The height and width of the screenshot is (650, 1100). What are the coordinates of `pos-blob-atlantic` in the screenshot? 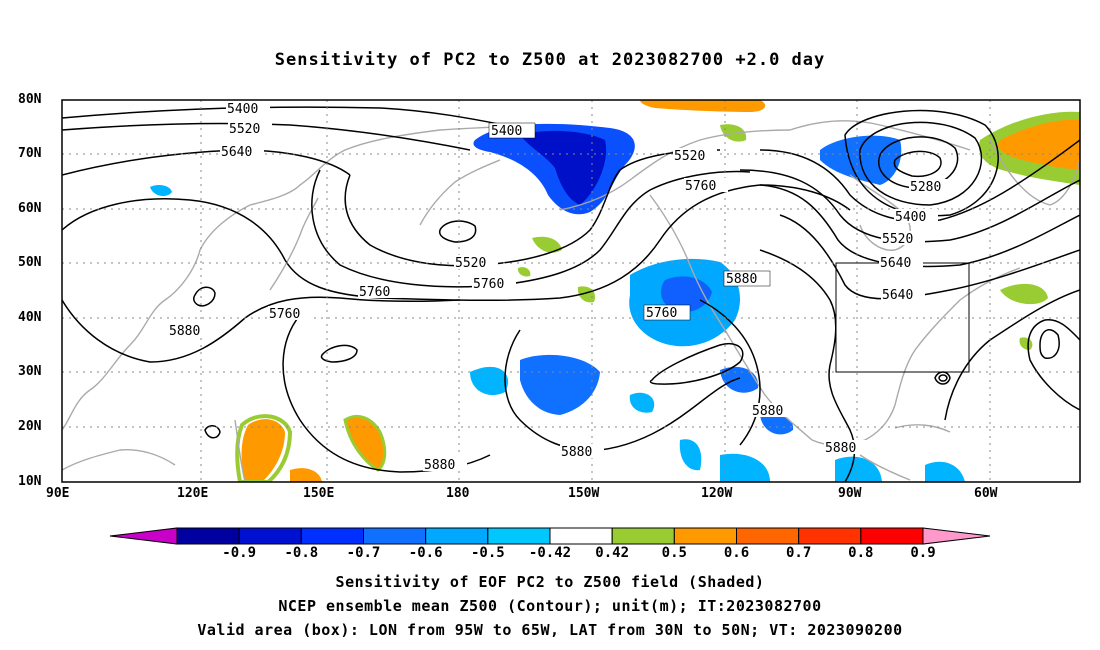 It's located at (1024, 294).